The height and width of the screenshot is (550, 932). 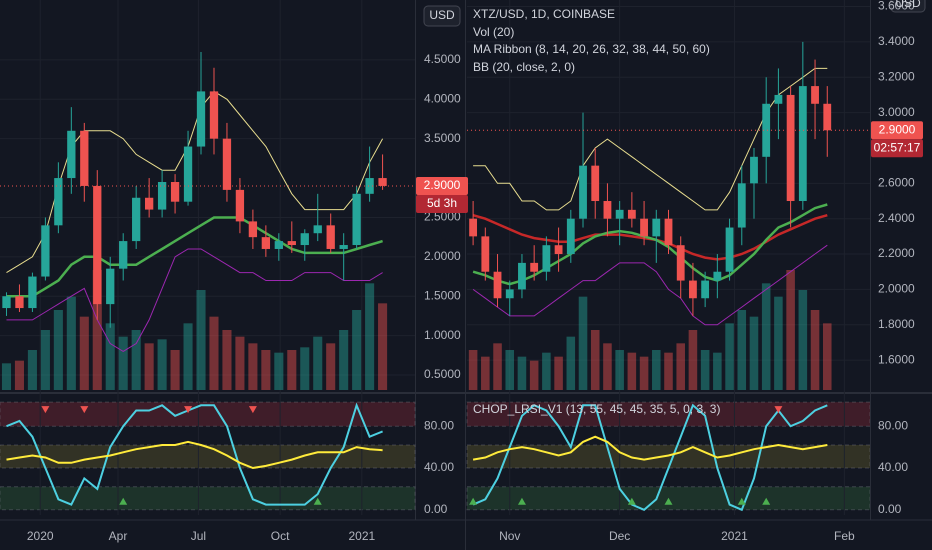 I want to click on y-tick-label: 2.5000, so click(x=442, y=217).